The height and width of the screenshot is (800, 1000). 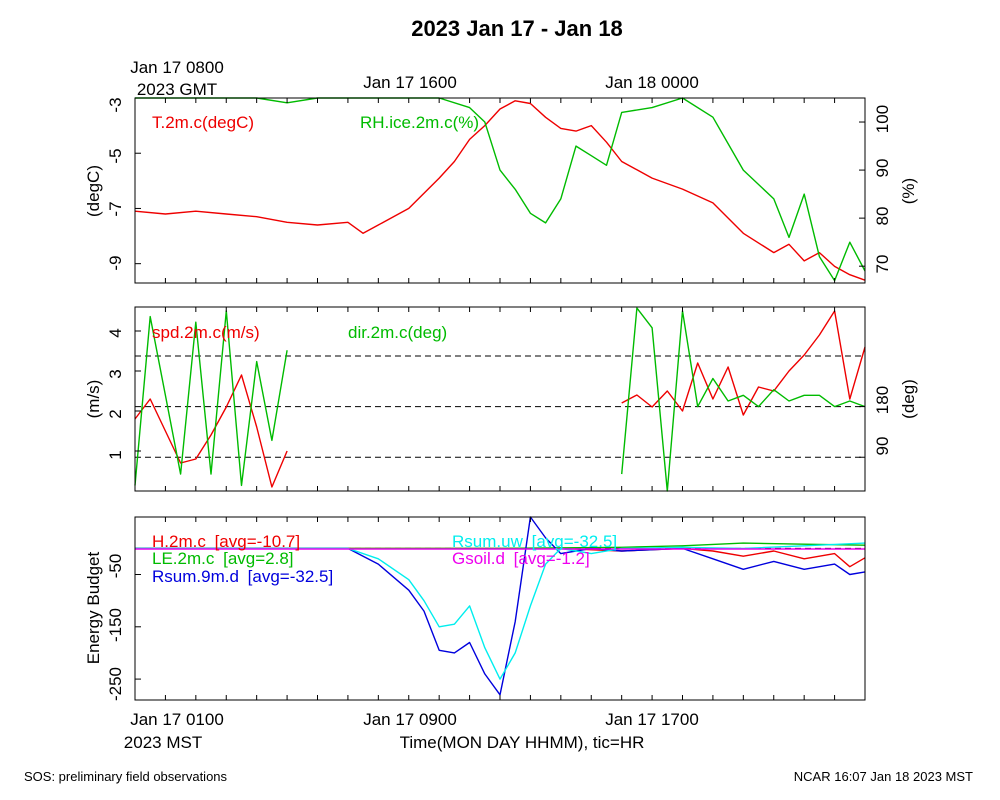 I want to click on direction-ytick-label: 90, so click(x=882, y=446).